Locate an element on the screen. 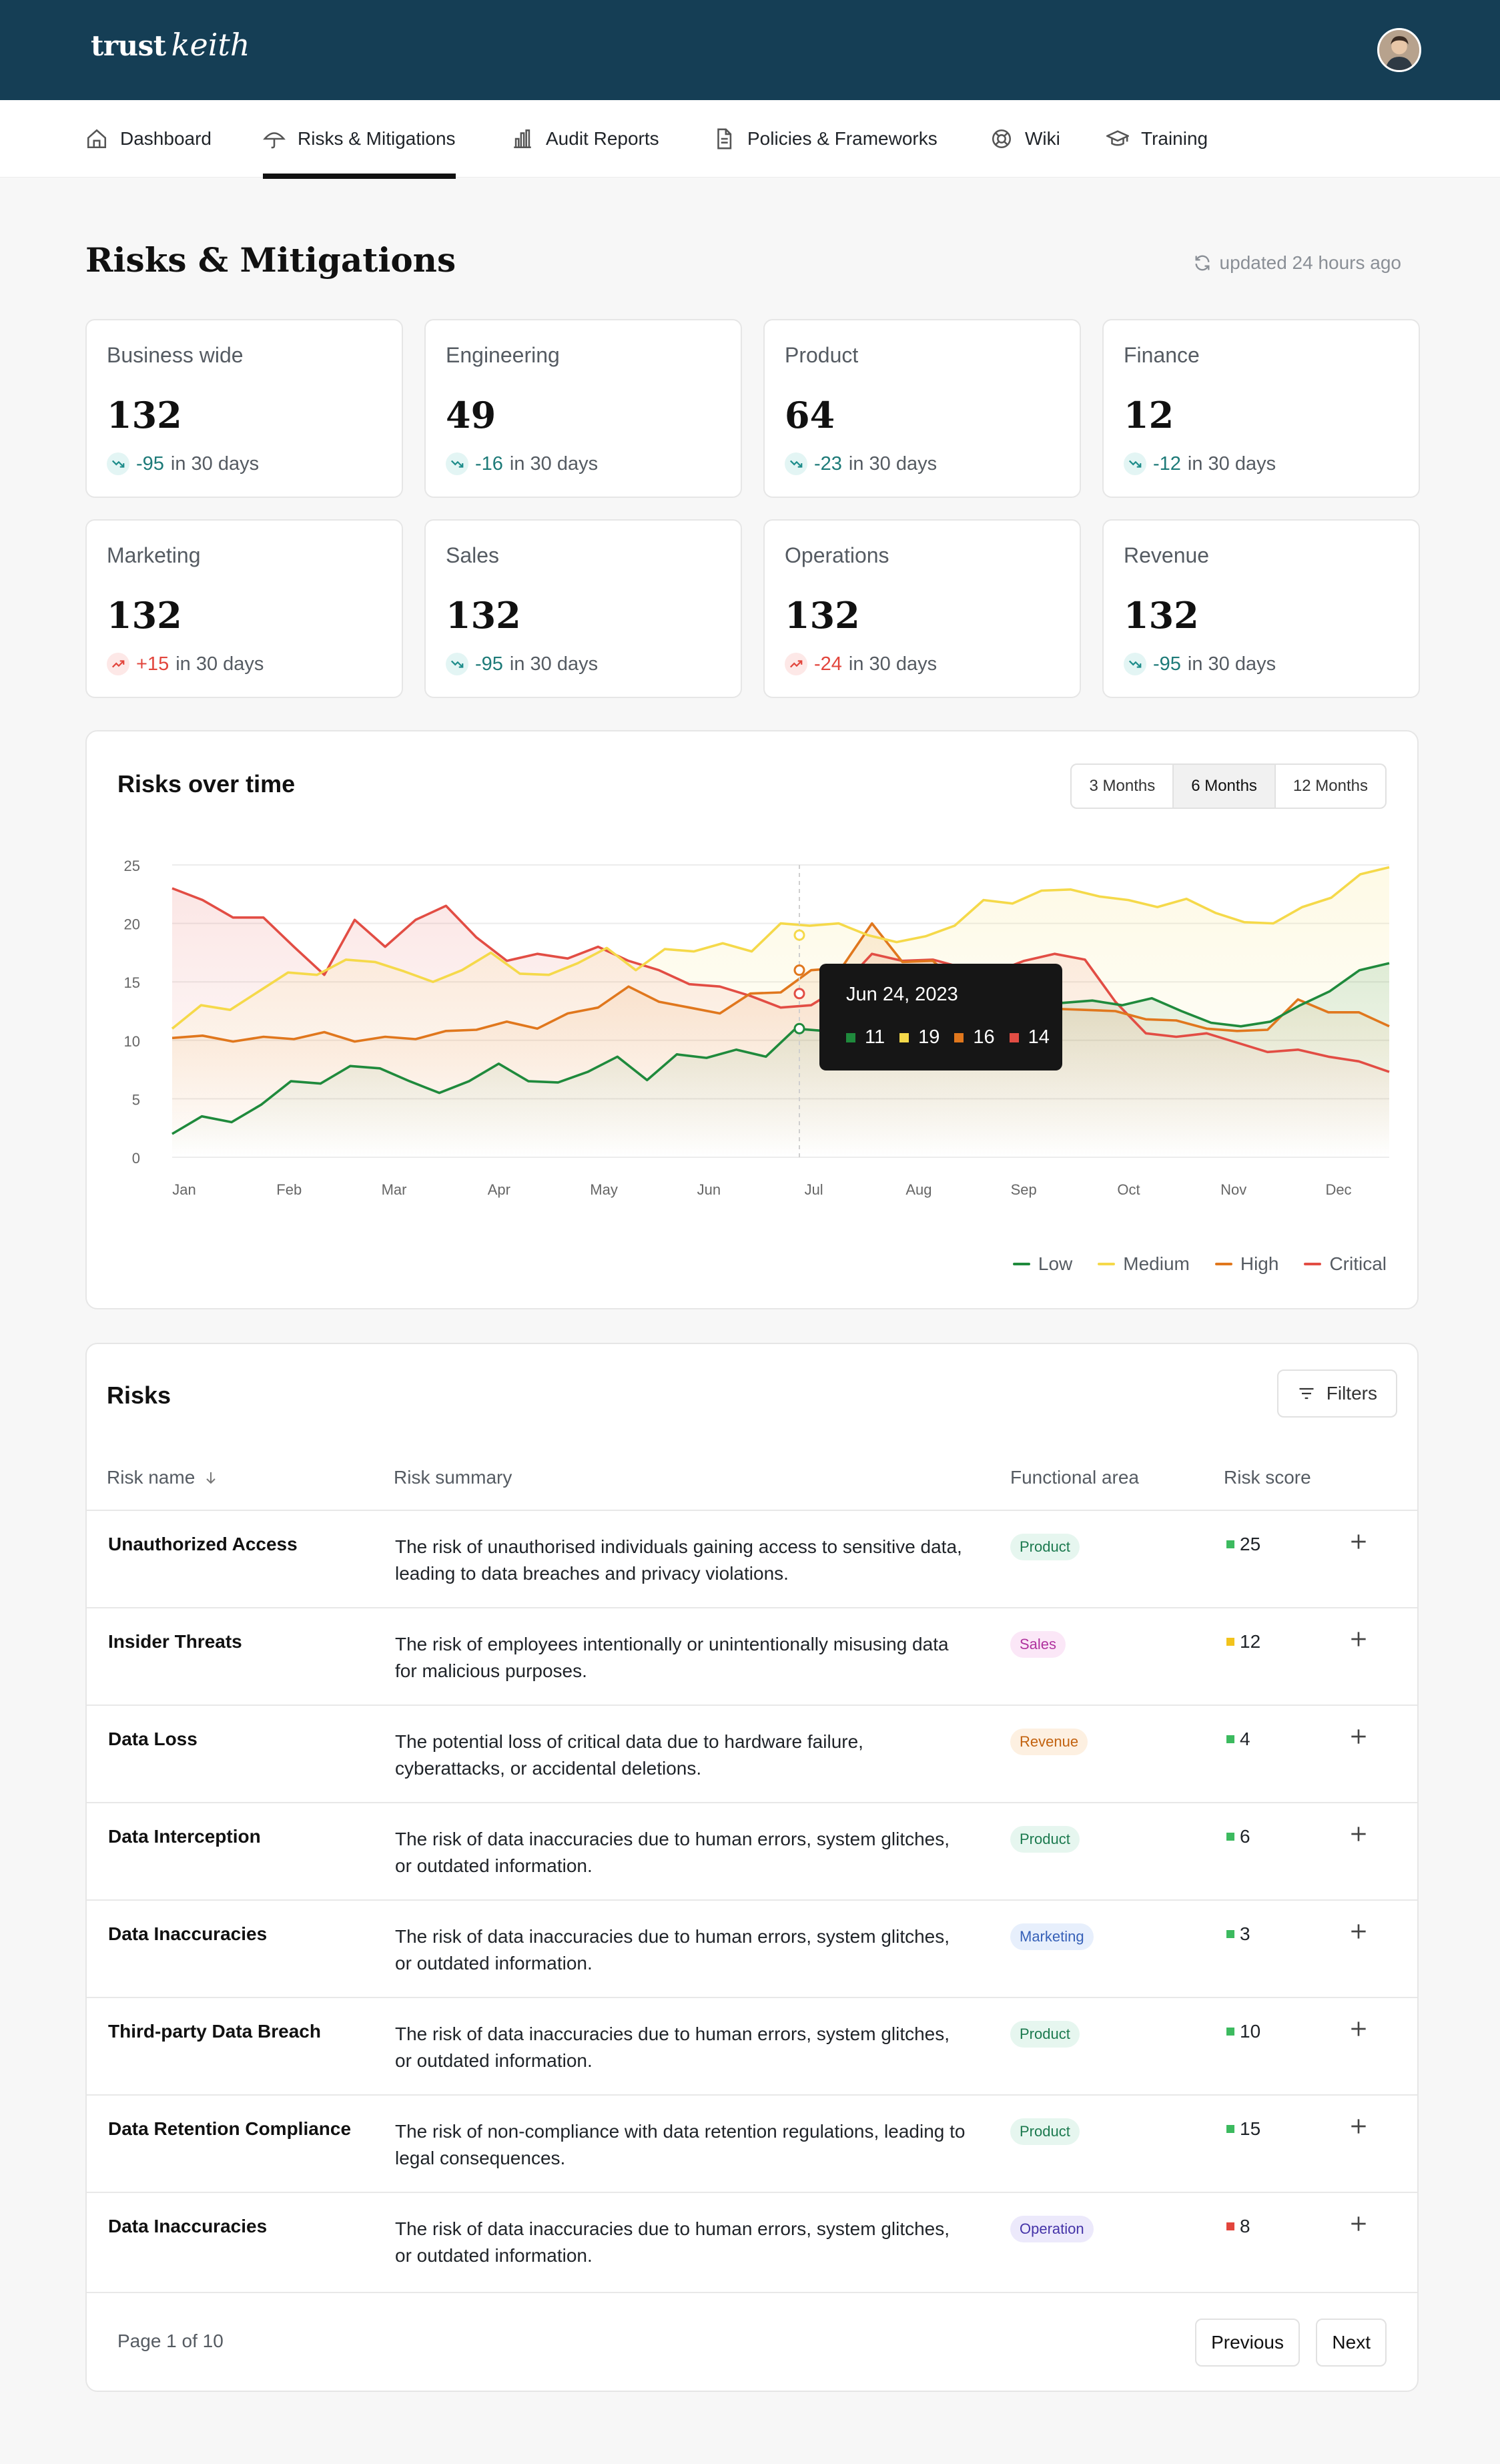 The image size is (1500, 2464). card-title: Finance is located at coordinates (1162, 355).